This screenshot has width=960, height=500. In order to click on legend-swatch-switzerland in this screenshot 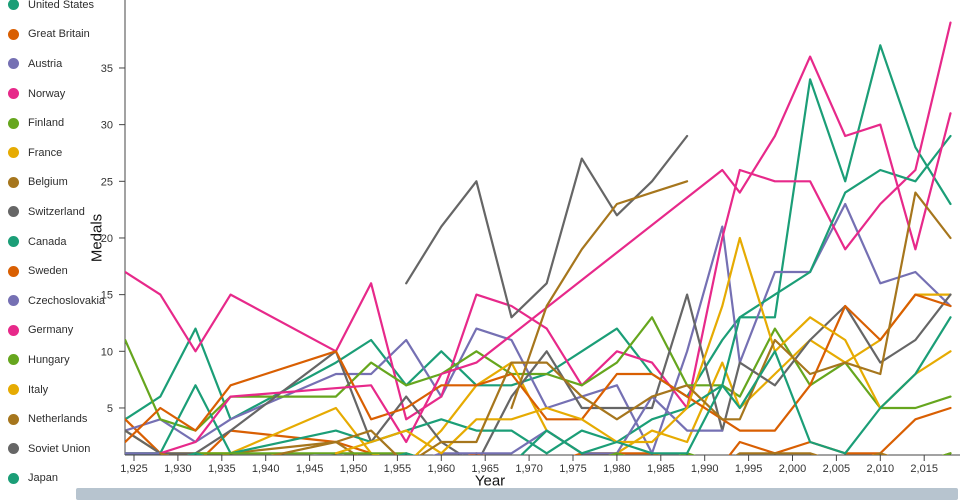, I will do `click(13, 212)`.